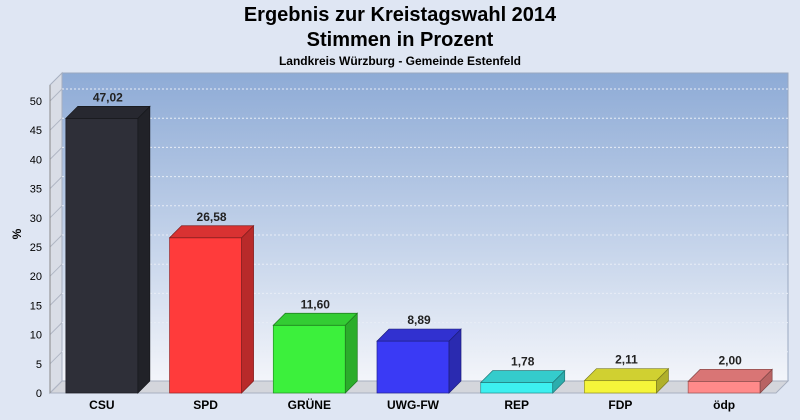 The height and width of the screenshot is (420, 800). I want to click on bar-spd, so click(211, 309).